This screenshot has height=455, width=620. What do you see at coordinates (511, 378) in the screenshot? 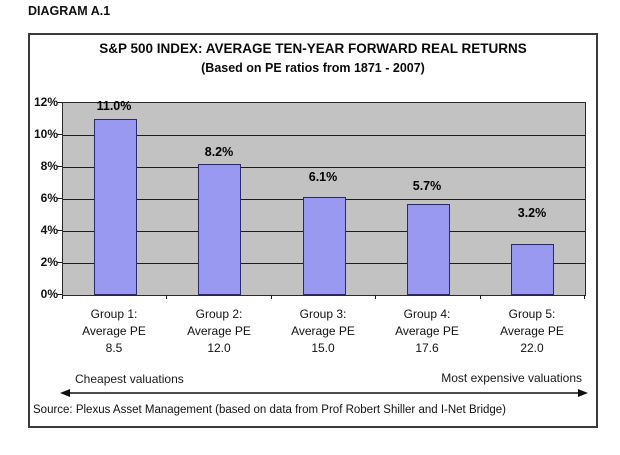
I see `most-expensive-valuations-note: Most expensive valuations` at bounding box center [511, 378].